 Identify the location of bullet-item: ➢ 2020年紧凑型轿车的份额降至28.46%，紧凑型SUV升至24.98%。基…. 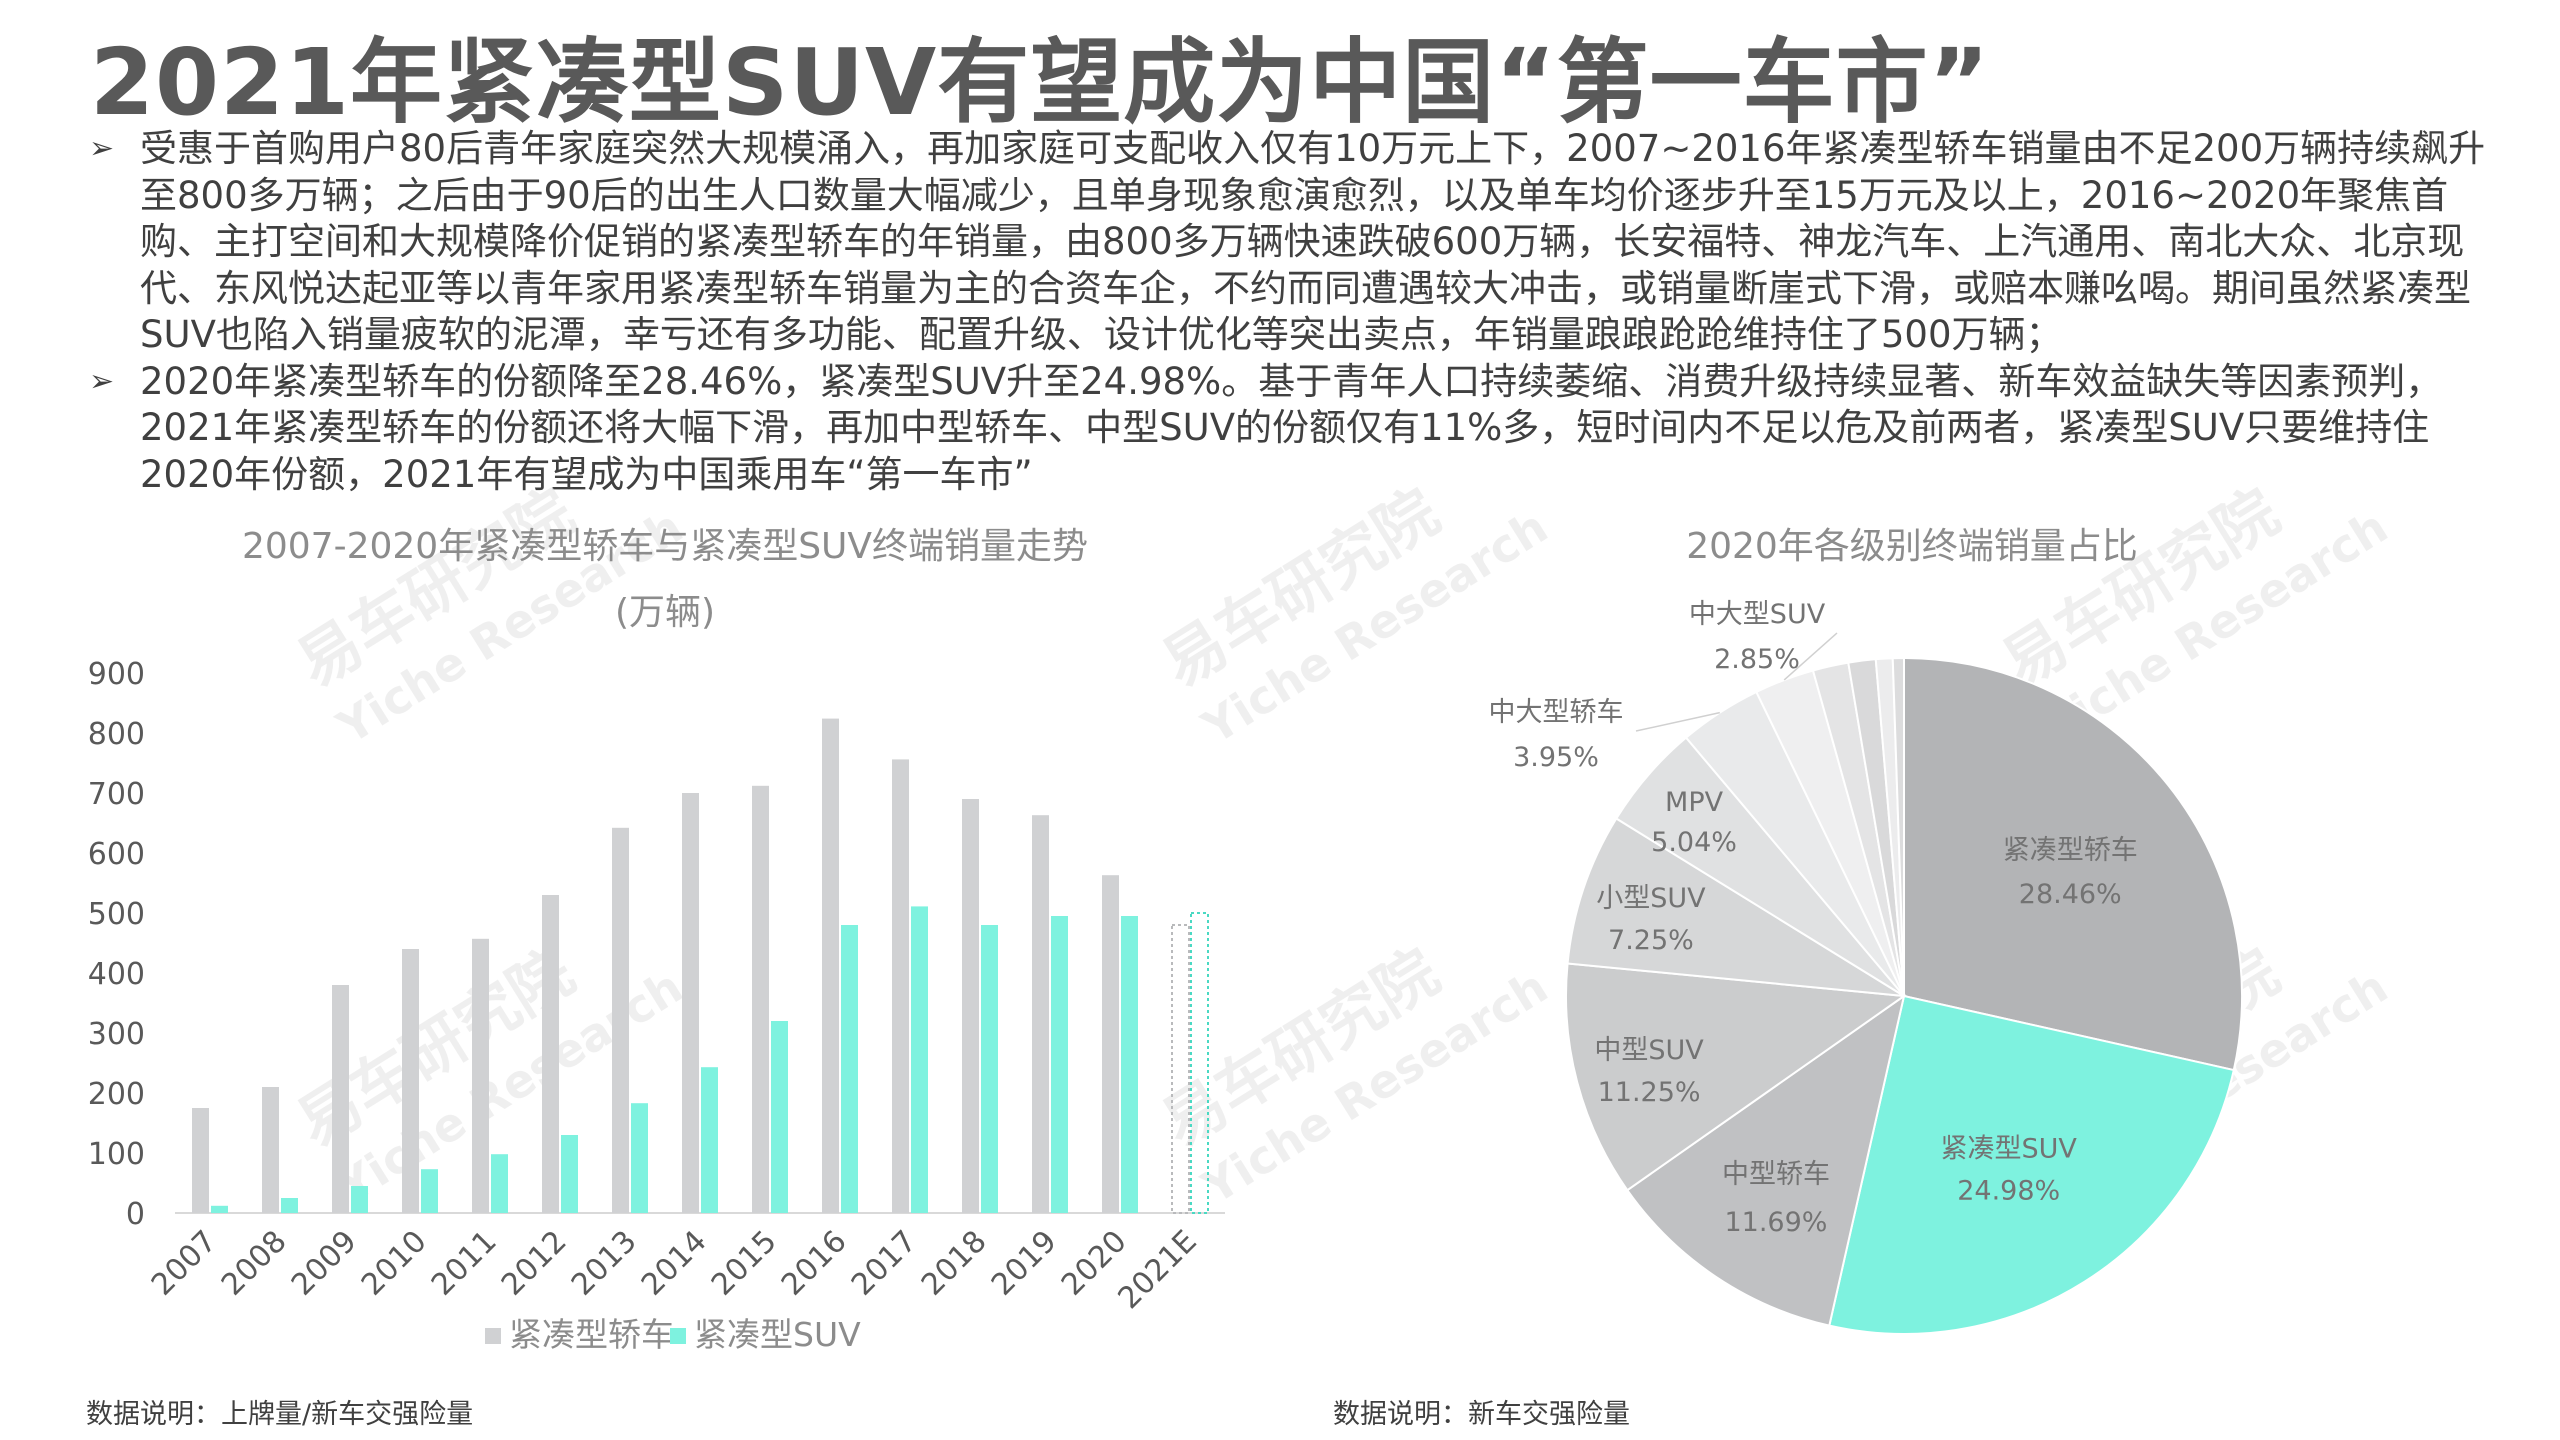
(1295, 429).